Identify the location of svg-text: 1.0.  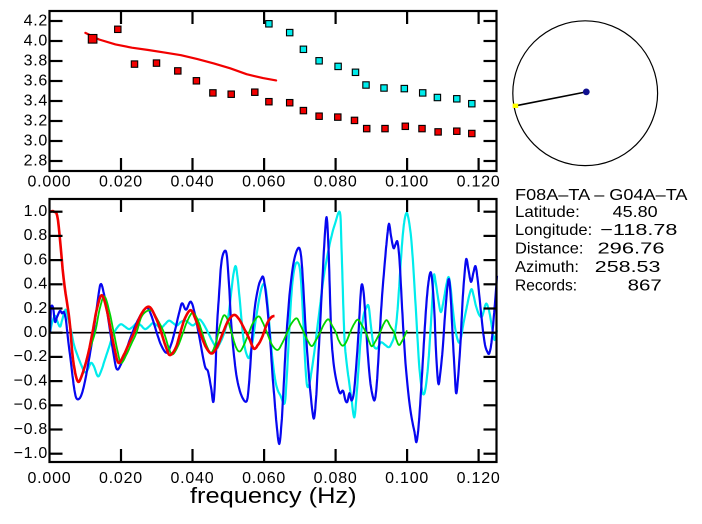
(36, 211).